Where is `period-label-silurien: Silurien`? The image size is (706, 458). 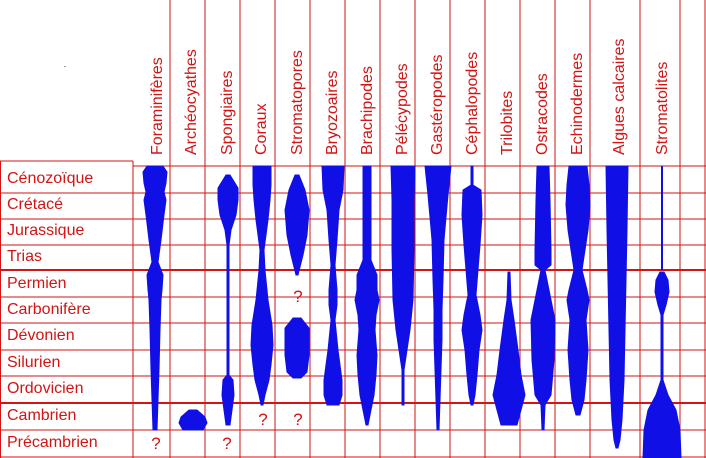 period-label-silurien: Silurien is located at coordinates (34, 362).